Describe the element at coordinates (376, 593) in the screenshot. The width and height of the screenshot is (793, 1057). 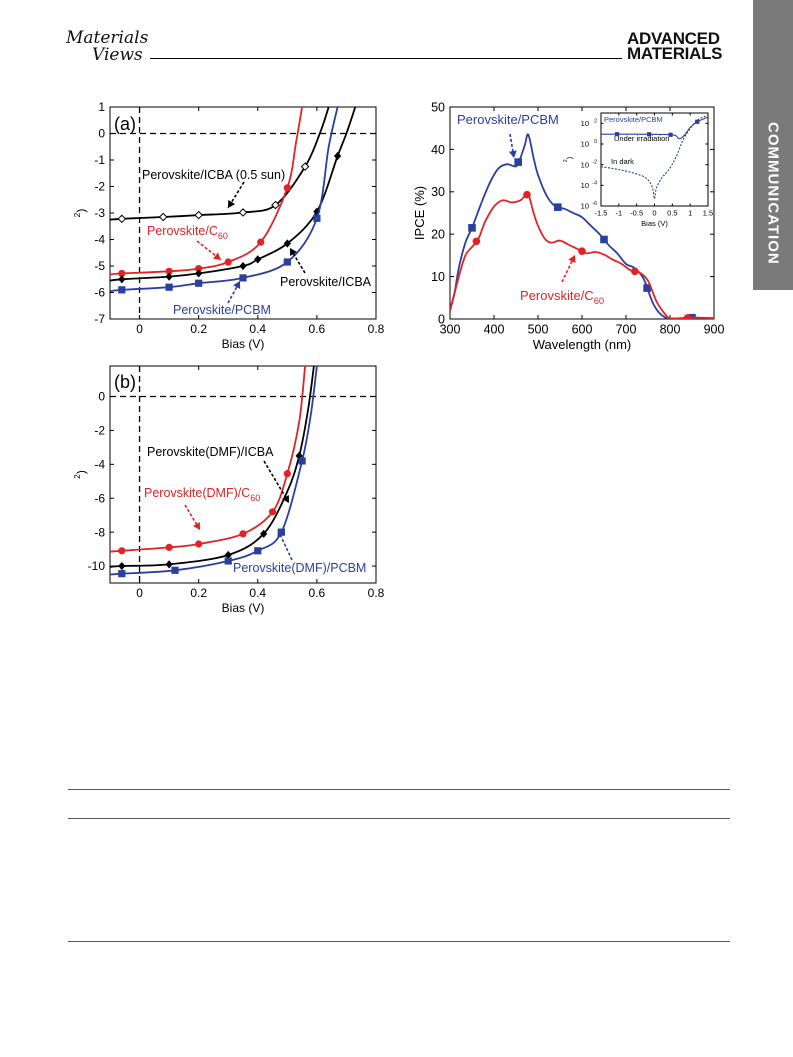
I see `x-tick-label: 0.8` at that location.